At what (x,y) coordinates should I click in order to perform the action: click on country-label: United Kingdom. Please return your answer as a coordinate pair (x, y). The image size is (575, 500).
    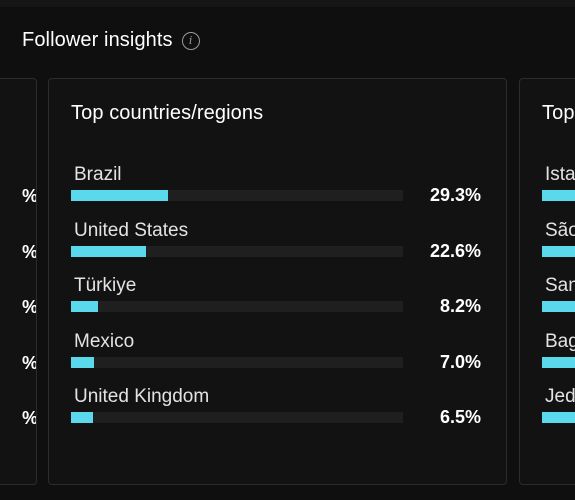
    Looking at the image, I should click on (142, 396).